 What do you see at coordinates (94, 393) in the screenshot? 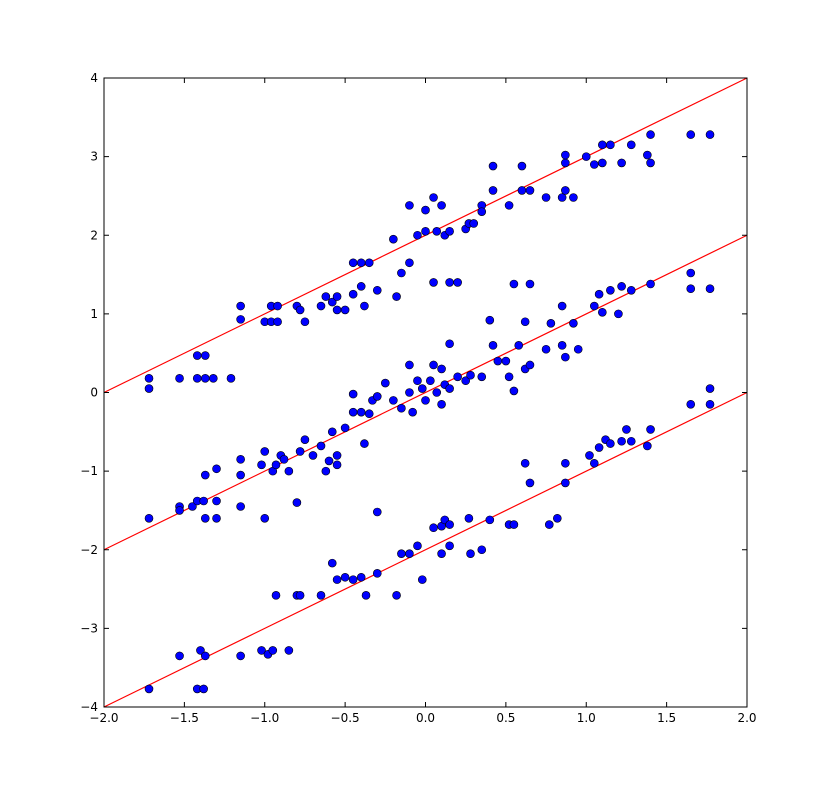
I see `y-tick-label: 0` at bounding box center [94, 393].